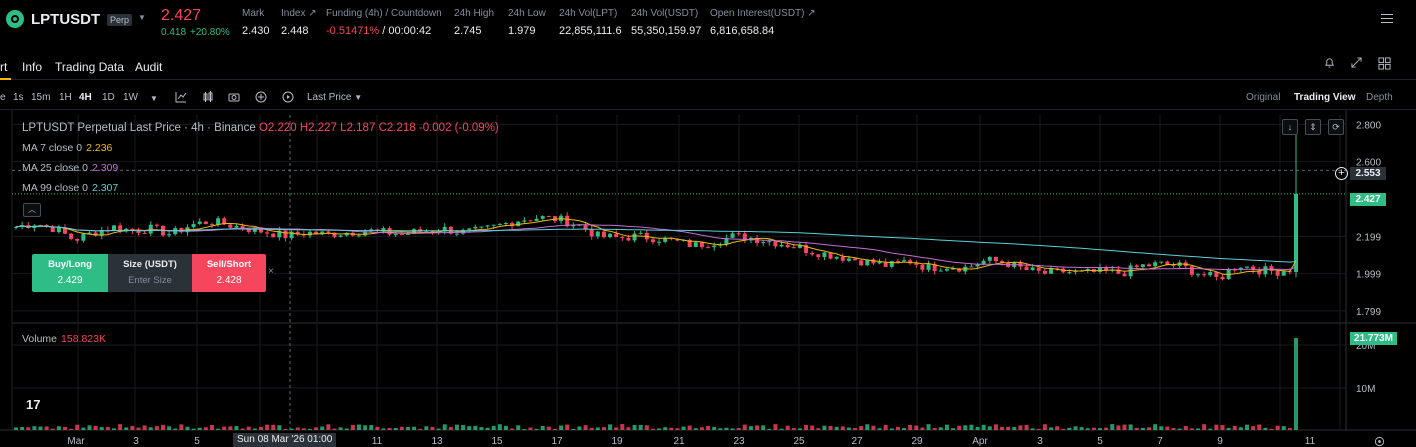  What do you see at coordinates (33, 404) in the screenshot?
I see `tradingview-logo-icon: 17` at bounding box center [33, 404].